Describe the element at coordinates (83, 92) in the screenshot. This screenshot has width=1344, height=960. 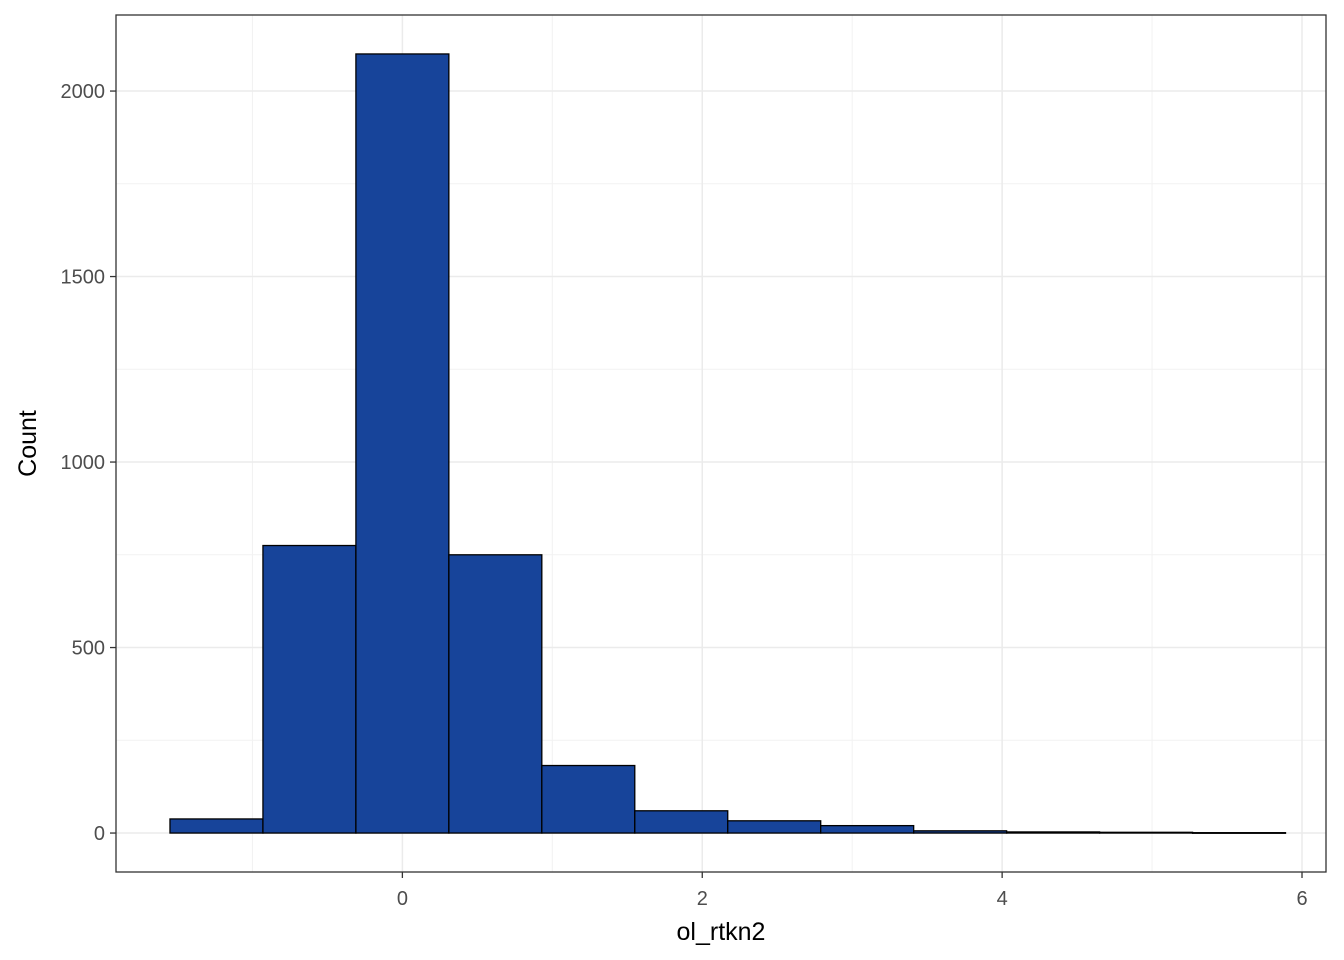
I see `y-tick-label: 2000` at that location.